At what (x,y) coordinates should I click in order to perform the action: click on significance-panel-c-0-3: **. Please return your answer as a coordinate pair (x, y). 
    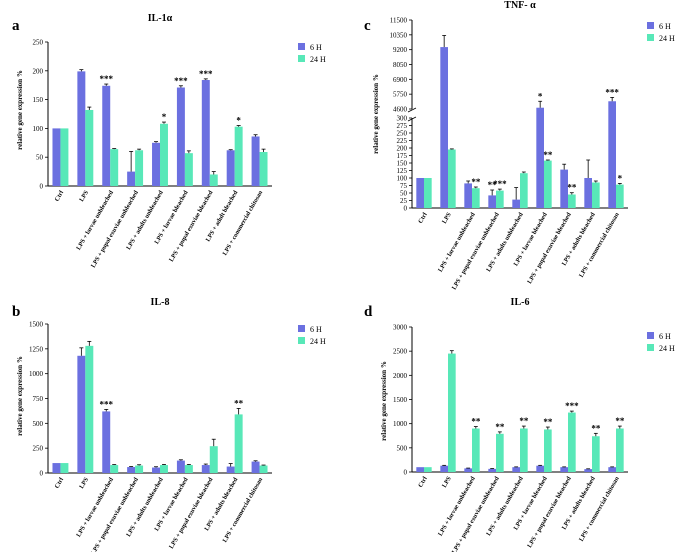
    Looking at the image, I should click on (493, 185).